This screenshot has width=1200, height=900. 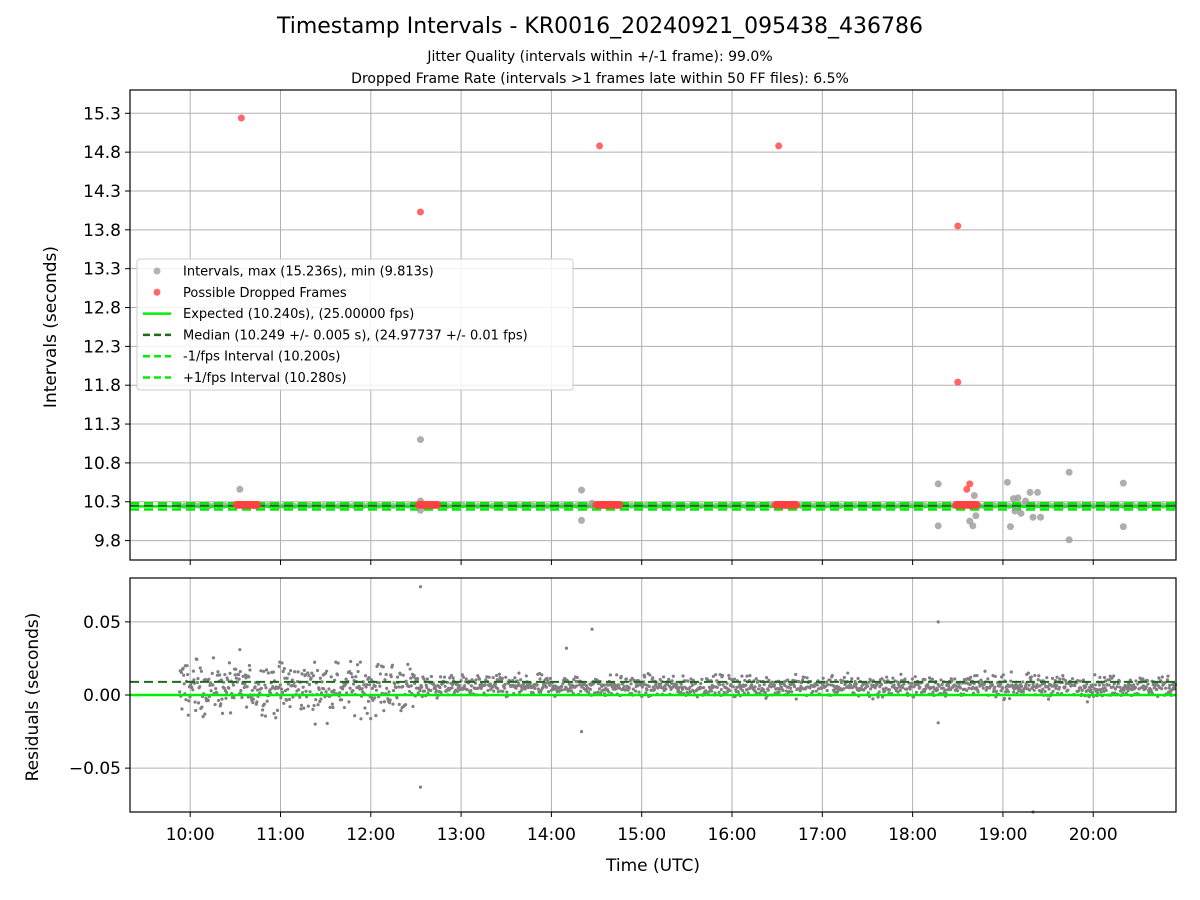 I want to click on legend-marker, so click(x=157, y=271).